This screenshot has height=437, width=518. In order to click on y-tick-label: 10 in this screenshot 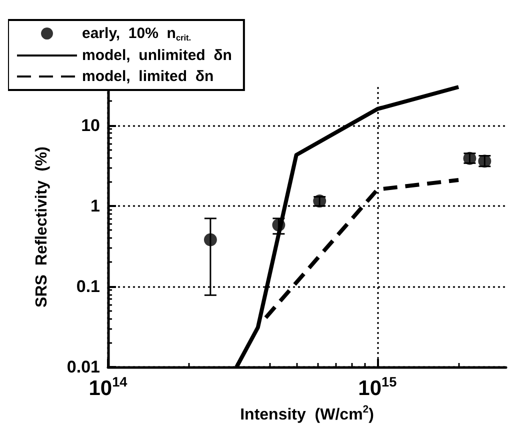, I will do `click(90, 125)`.